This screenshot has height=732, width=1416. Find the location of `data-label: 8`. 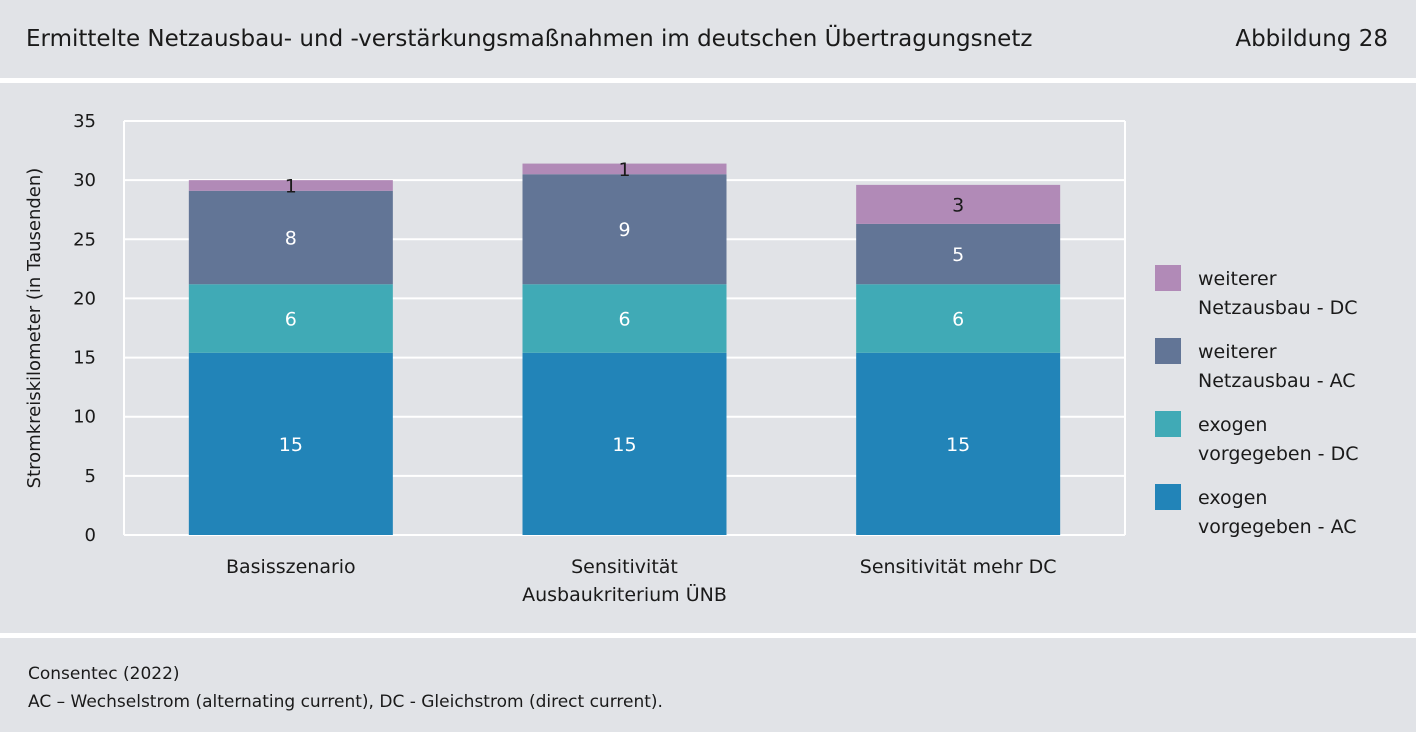

data-label: 8 is located at coordinates (291, 239).